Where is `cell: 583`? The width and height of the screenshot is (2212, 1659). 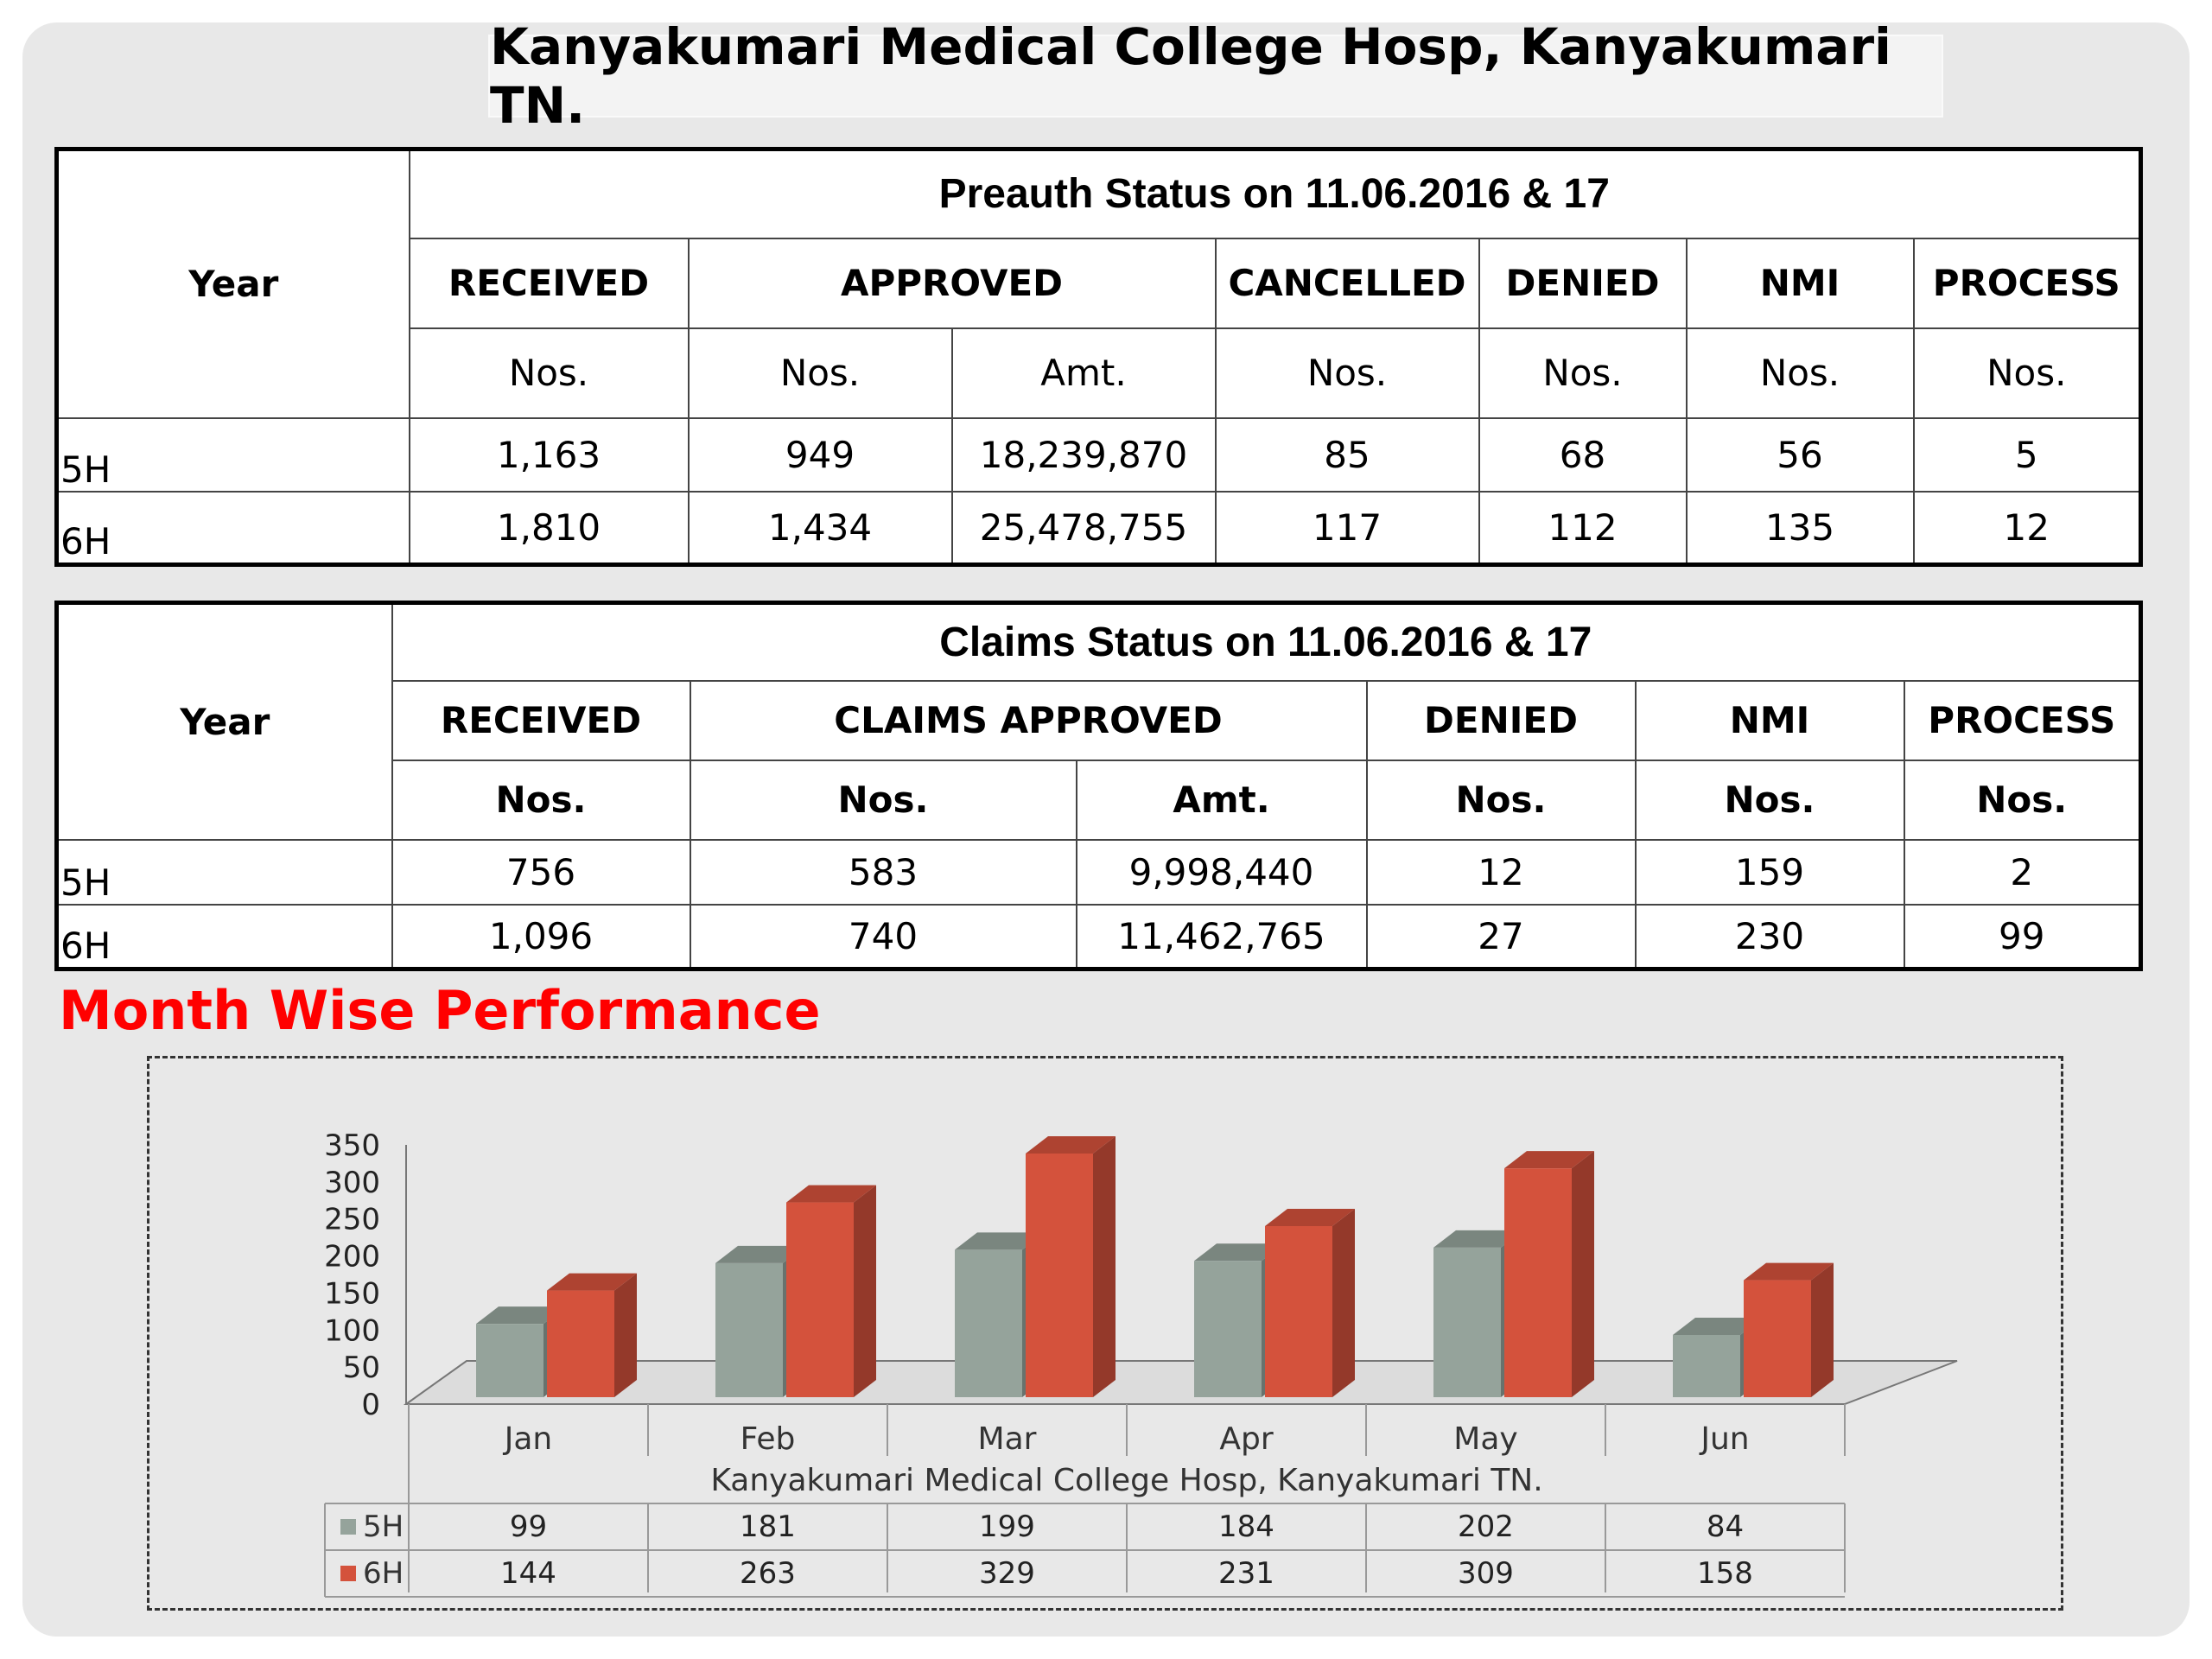 cell: 583 is located at coordinates (883, 872).